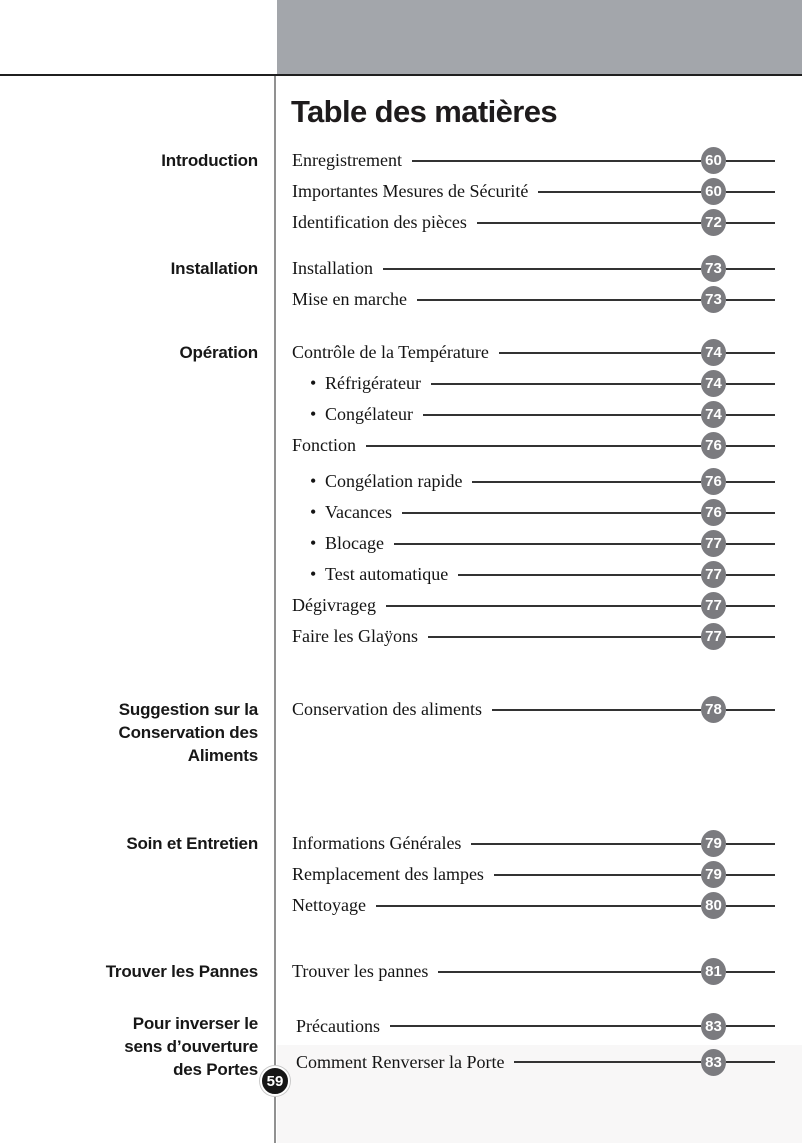 The width and height of the screenshot is (802, 1143). What do you see at coordinates (379, 222) in the screenshot?
I see `toc-entry-title: Identification des pièces` at bounding box center [379, 222].